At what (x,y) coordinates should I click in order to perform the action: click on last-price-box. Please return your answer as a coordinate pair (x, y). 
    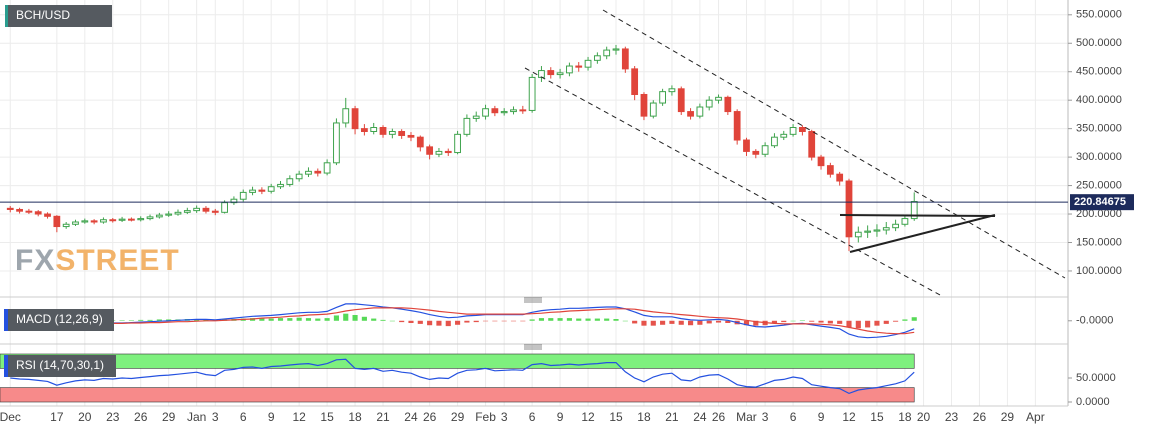
    Looking at the image, I should click on (1102, 202).